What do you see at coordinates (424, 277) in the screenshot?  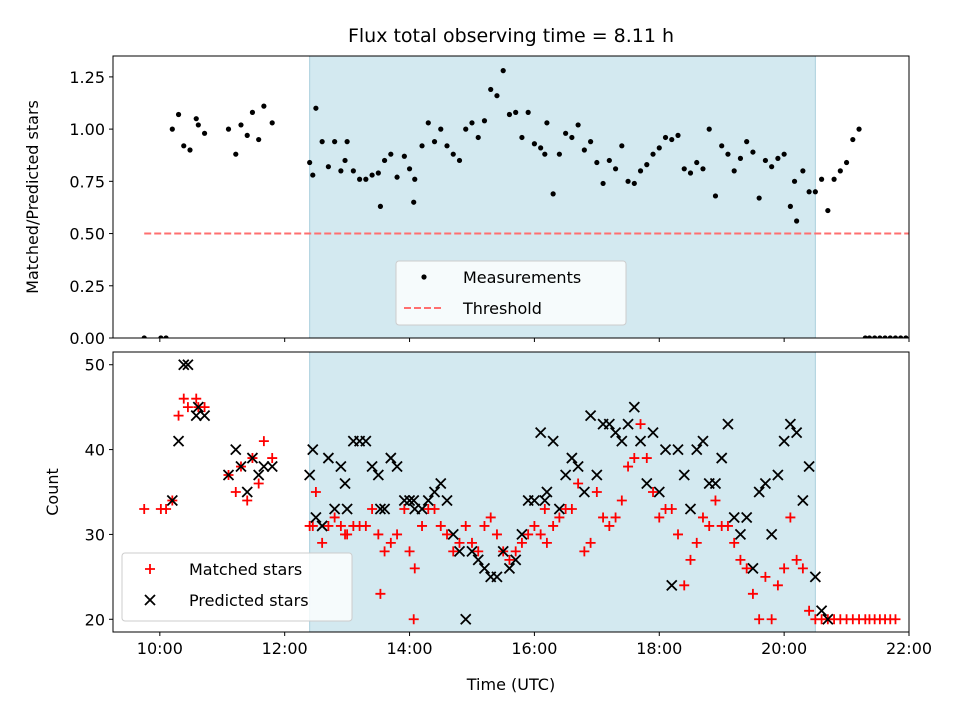 I see `measurements-legend-marker` at bounding box center [424, 277].